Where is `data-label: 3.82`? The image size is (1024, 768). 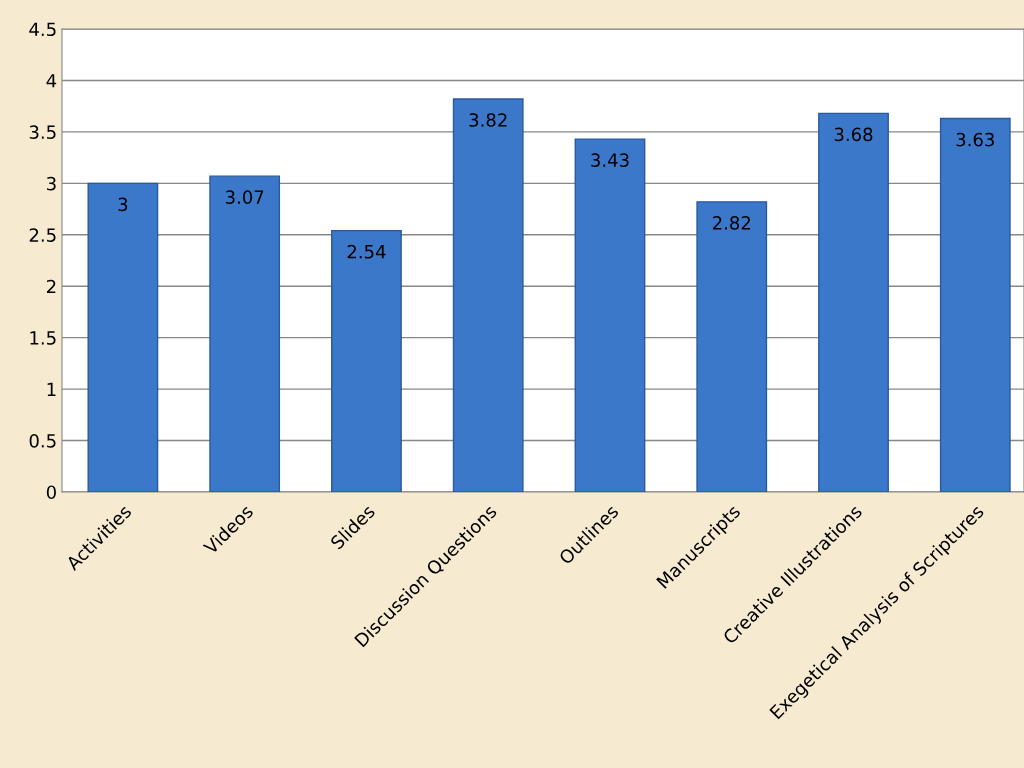 data-label: 3.82 is located at coordinates (488, 120).